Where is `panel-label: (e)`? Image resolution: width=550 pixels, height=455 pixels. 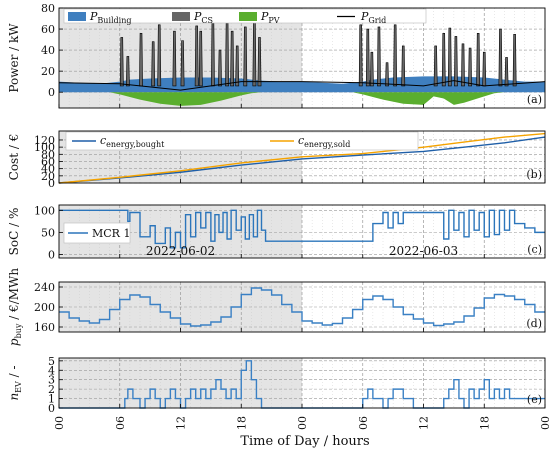
panel-label: (e) is located at coordinates (534, 399).